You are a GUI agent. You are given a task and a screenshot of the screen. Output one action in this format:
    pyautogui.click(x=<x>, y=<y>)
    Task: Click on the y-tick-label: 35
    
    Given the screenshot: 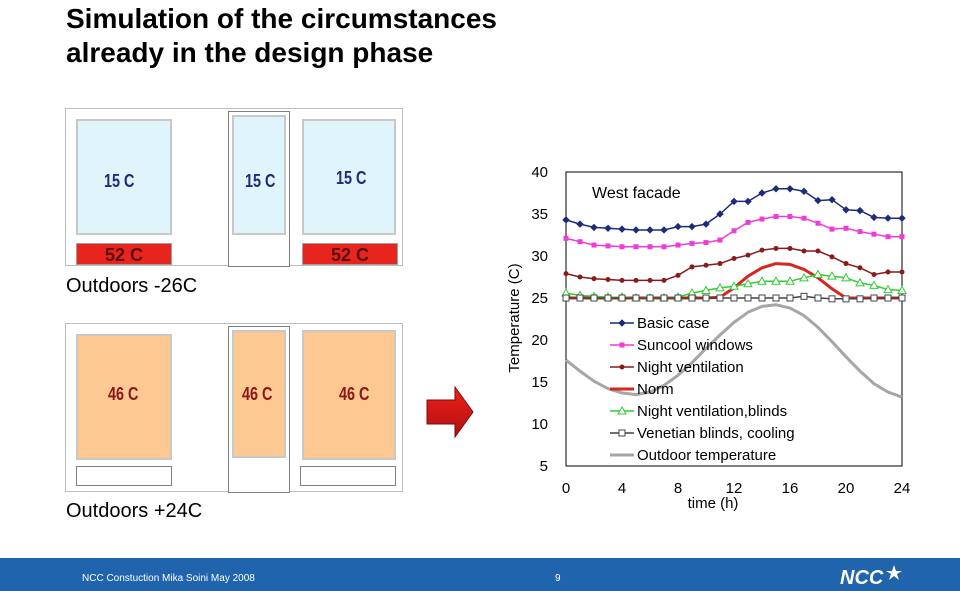 What is the action you would take?
    pyautogui.click(x=539, y=214)
    